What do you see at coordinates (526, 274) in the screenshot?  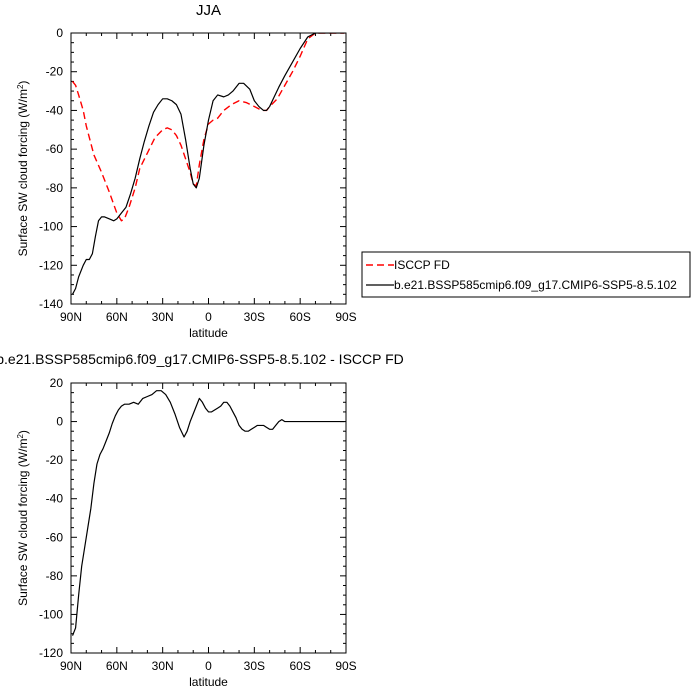 I see `legend-box` at bounding box center [526, 274].